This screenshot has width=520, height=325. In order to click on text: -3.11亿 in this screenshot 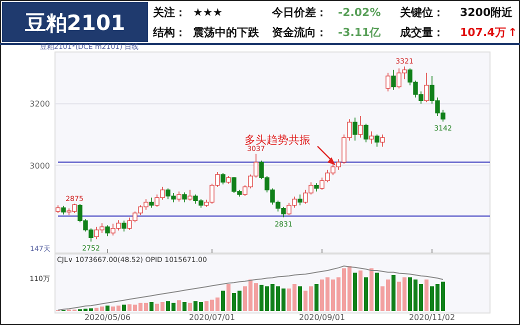, I will do `click(360, 32)`.